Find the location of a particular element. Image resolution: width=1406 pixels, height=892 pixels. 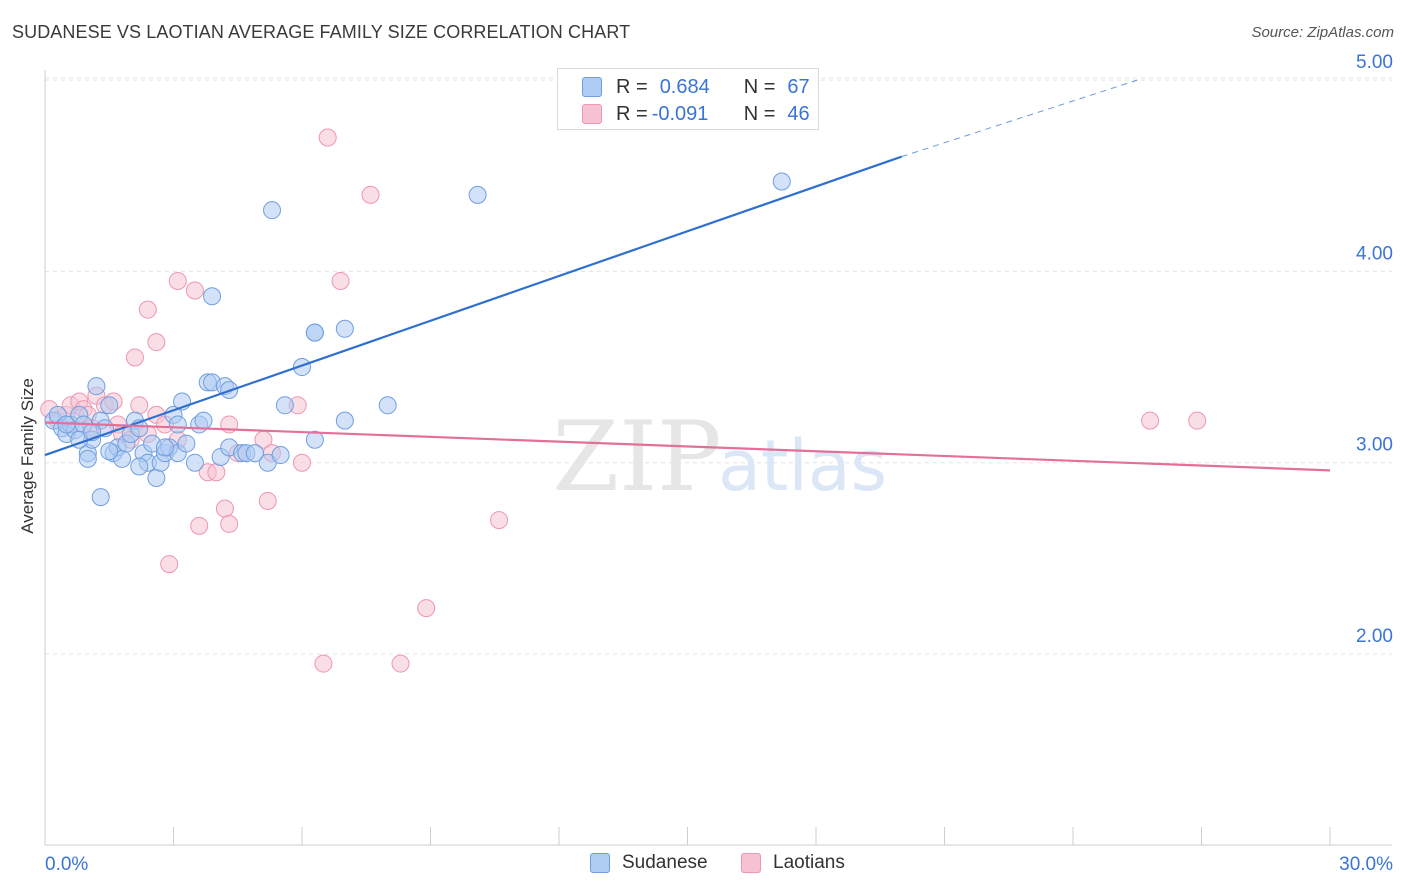

laotians-trend-line is located at coordinates (687, 446).